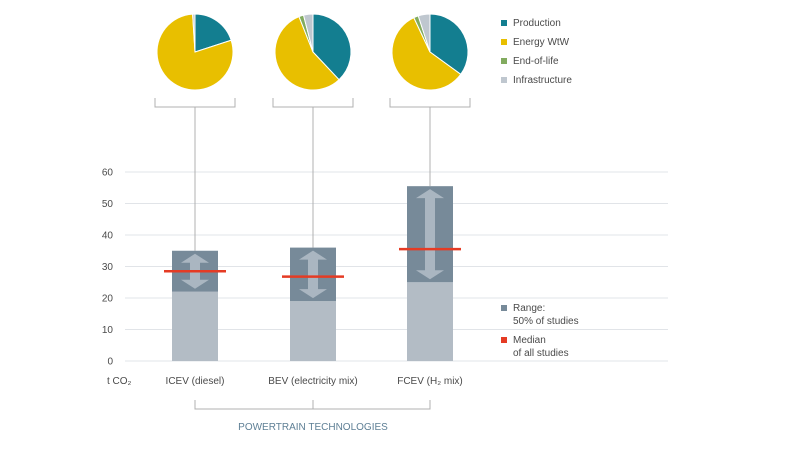  Describe the element at coordinates (312, 405) in the screenshot. I see `powertrain-bracket` at that location.